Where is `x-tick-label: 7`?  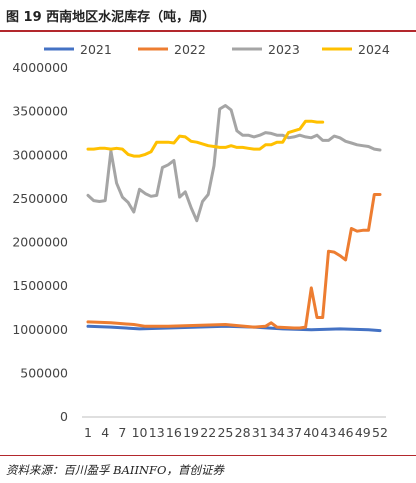
x-tick-label: 7 is located at coordinates (122, 432).